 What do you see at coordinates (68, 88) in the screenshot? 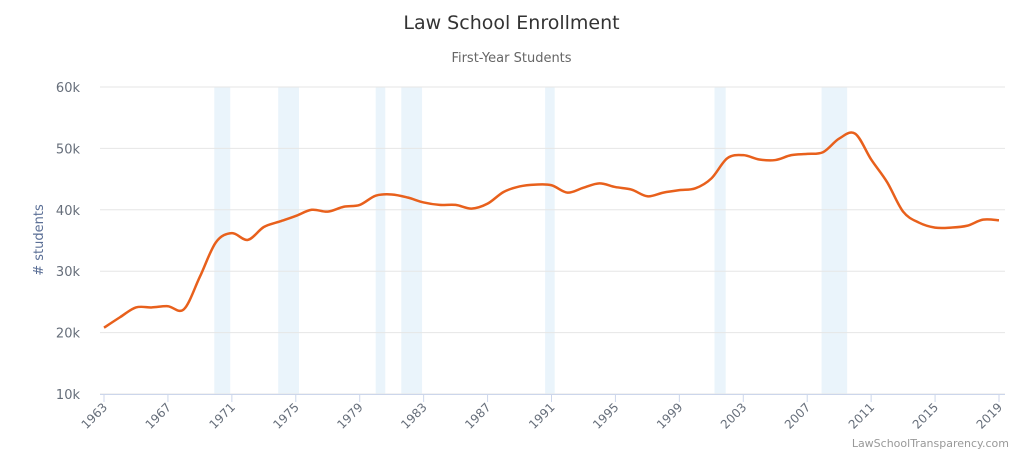
I see `y-tick-label: 60k` at bounding box center [68, 88].